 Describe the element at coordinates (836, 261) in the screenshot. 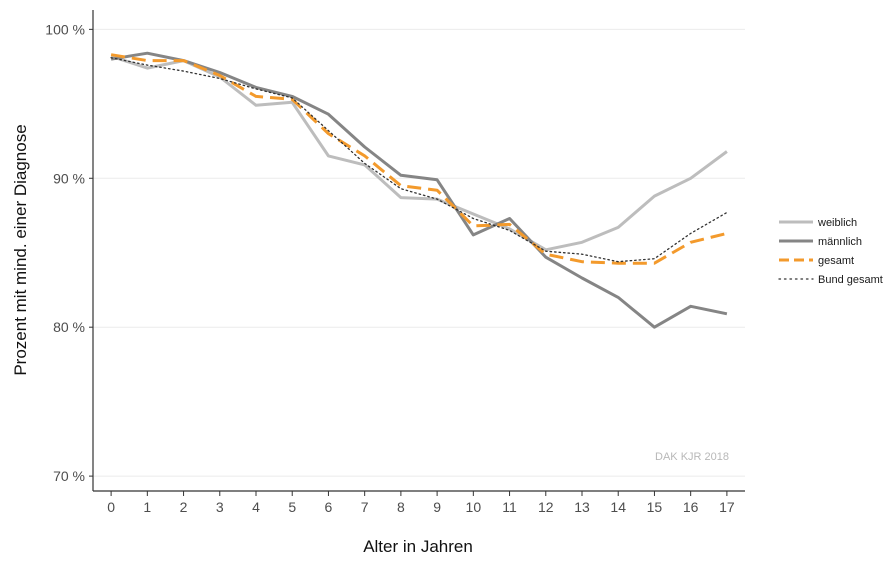

I see `legend-label: gesamt` at that location.